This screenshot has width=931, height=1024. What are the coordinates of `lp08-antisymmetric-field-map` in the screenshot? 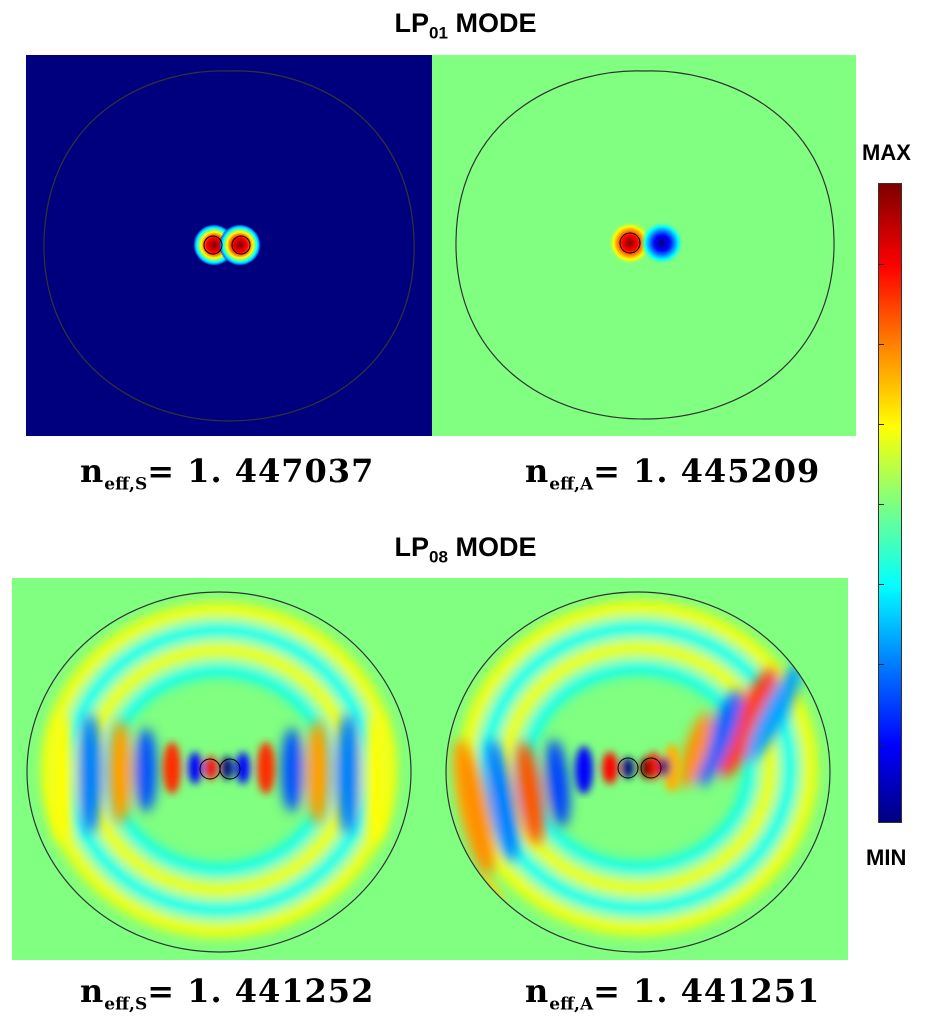 It's located at (635, 769).